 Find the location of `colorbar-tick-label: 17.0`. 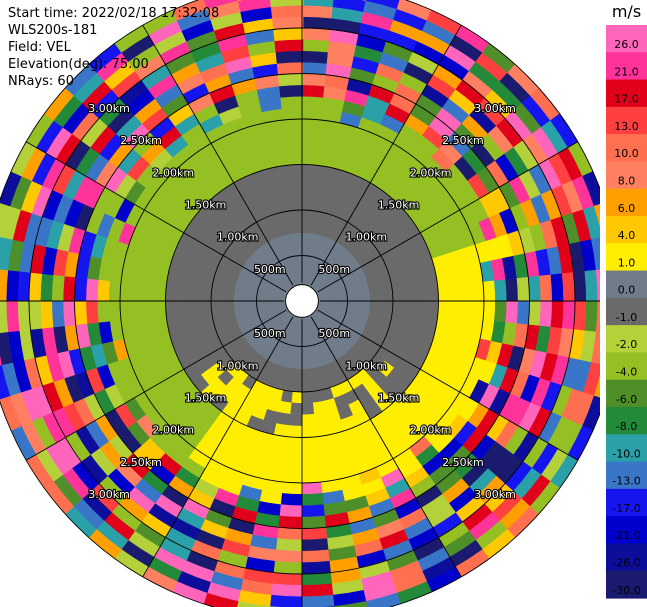

colorbar-tick-label: 17.0 is located at coordinates (626, 99).